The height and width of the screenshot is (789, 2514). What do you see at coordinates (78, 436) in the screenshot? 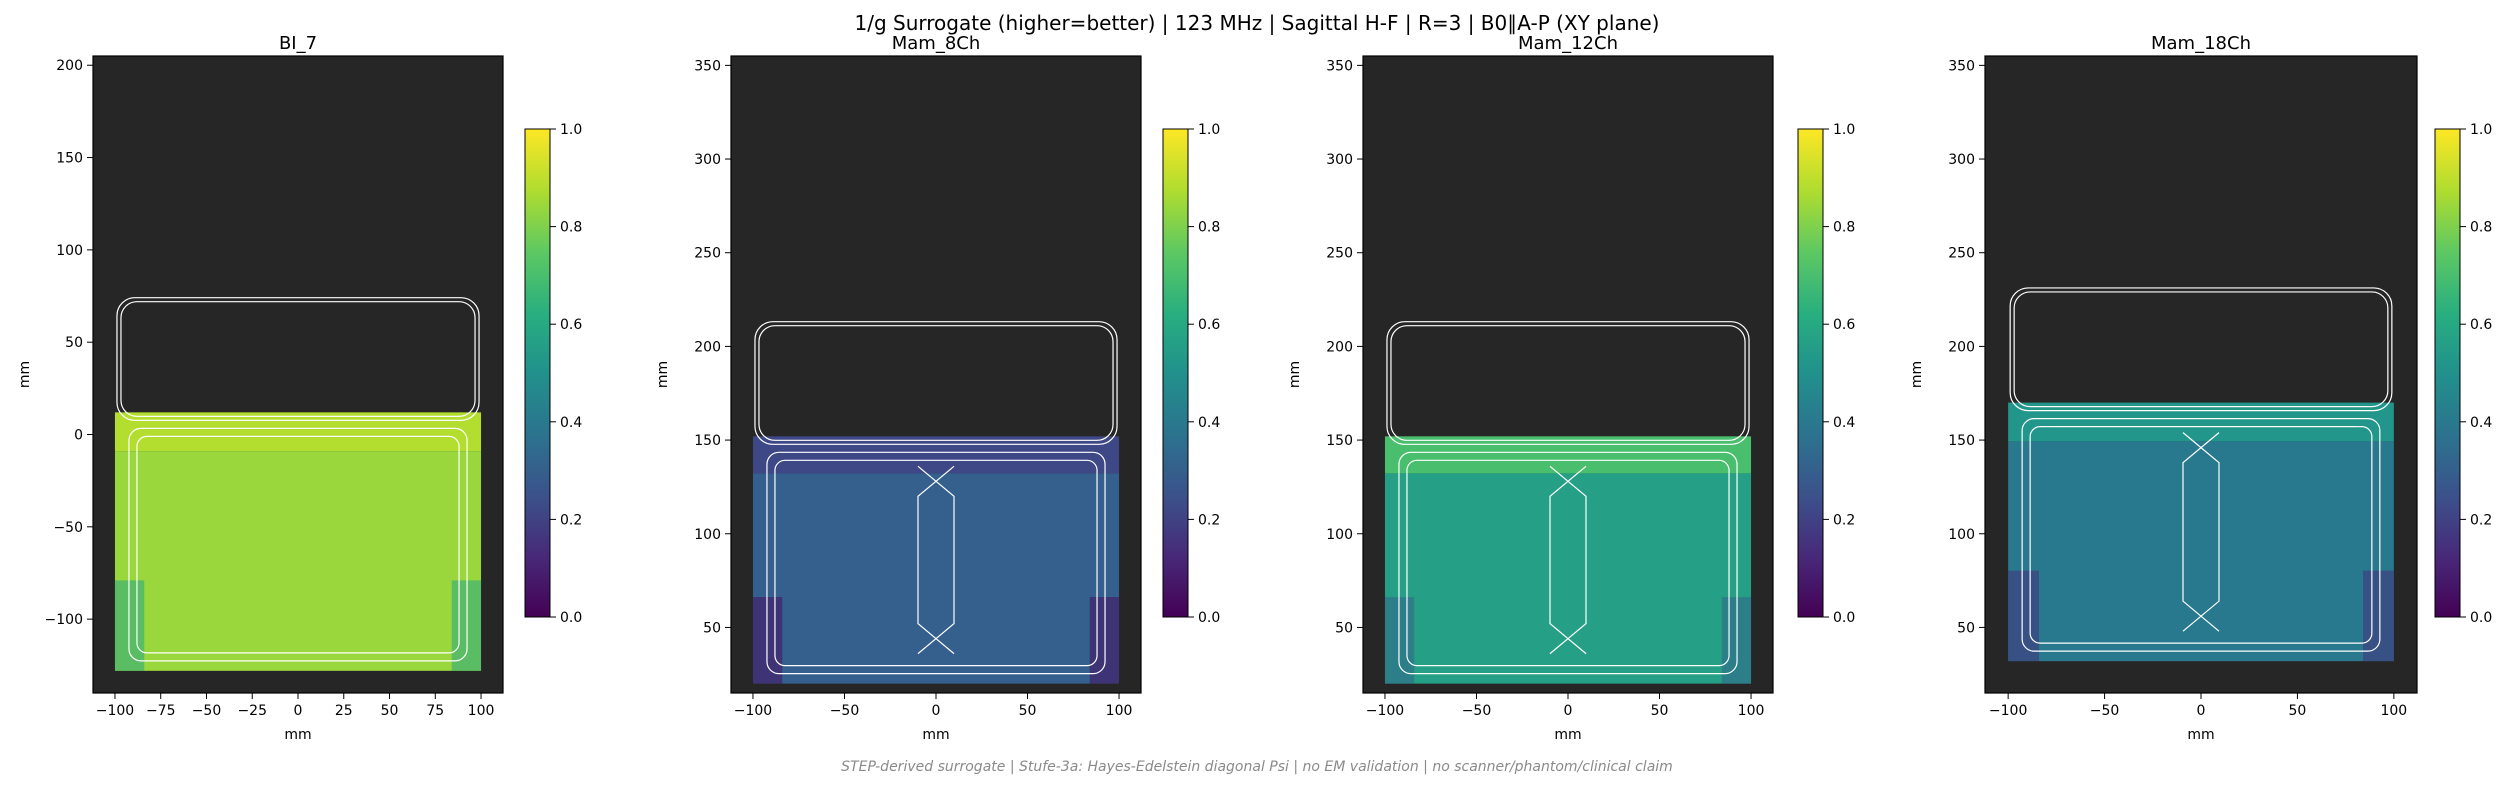
I see `y-tick-label: 0` at bounding box center [78, 436].